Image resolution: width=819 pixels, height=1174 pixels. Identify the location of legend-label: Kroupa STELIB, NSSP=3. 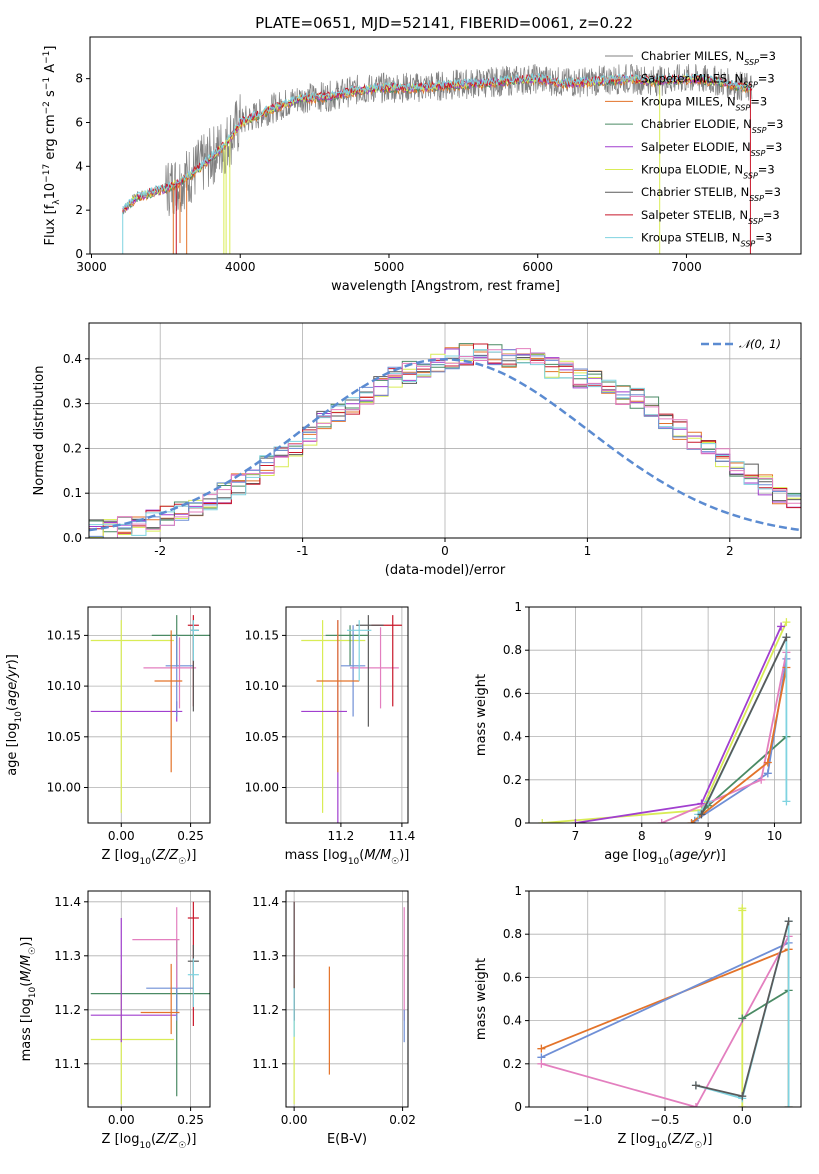
(706, 240).